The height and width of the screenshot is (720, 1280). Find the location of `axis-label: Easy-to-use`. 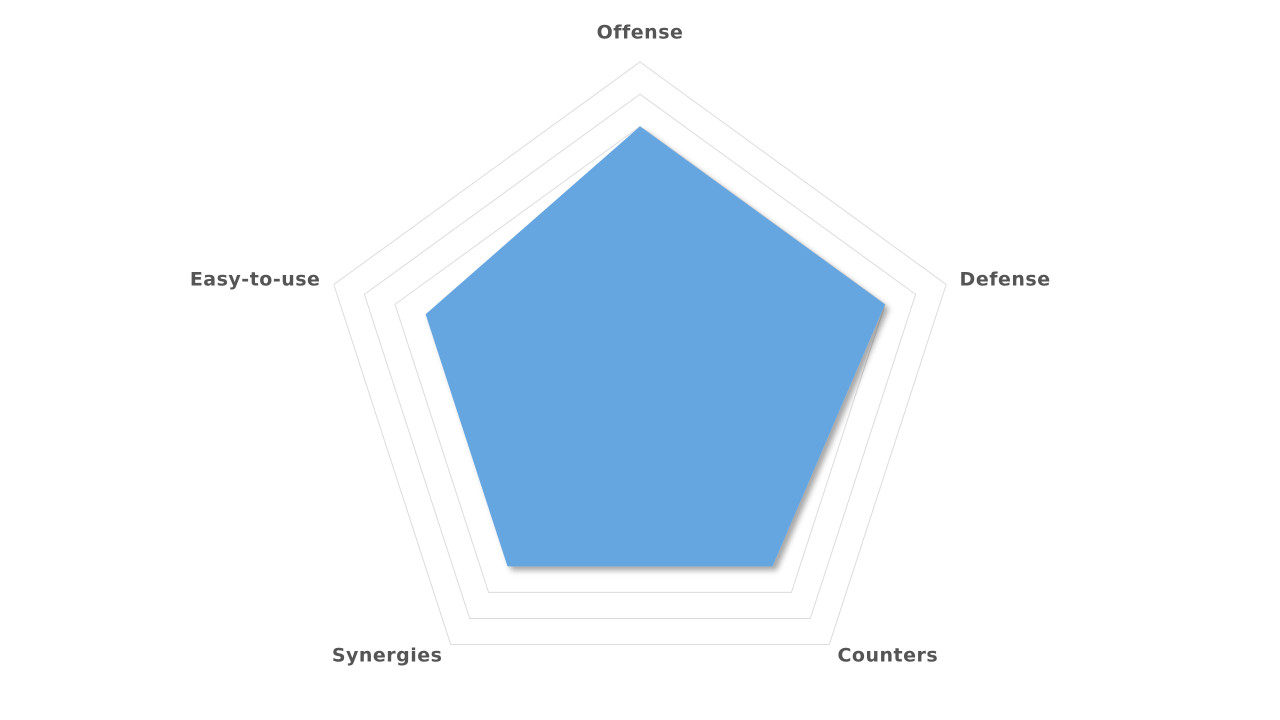

axis-label: Easy-to-use is located at coordinates (255, 280).